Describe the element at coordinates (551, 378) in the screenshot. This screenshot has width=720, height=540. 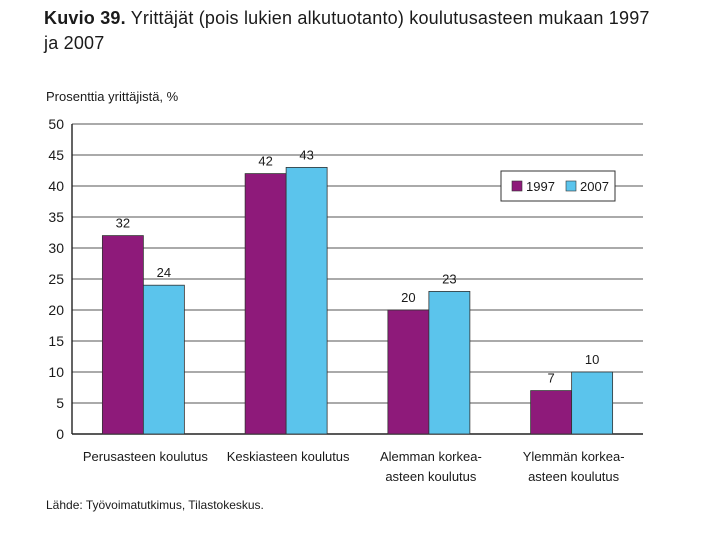
I see `data-label: 7` at that location.